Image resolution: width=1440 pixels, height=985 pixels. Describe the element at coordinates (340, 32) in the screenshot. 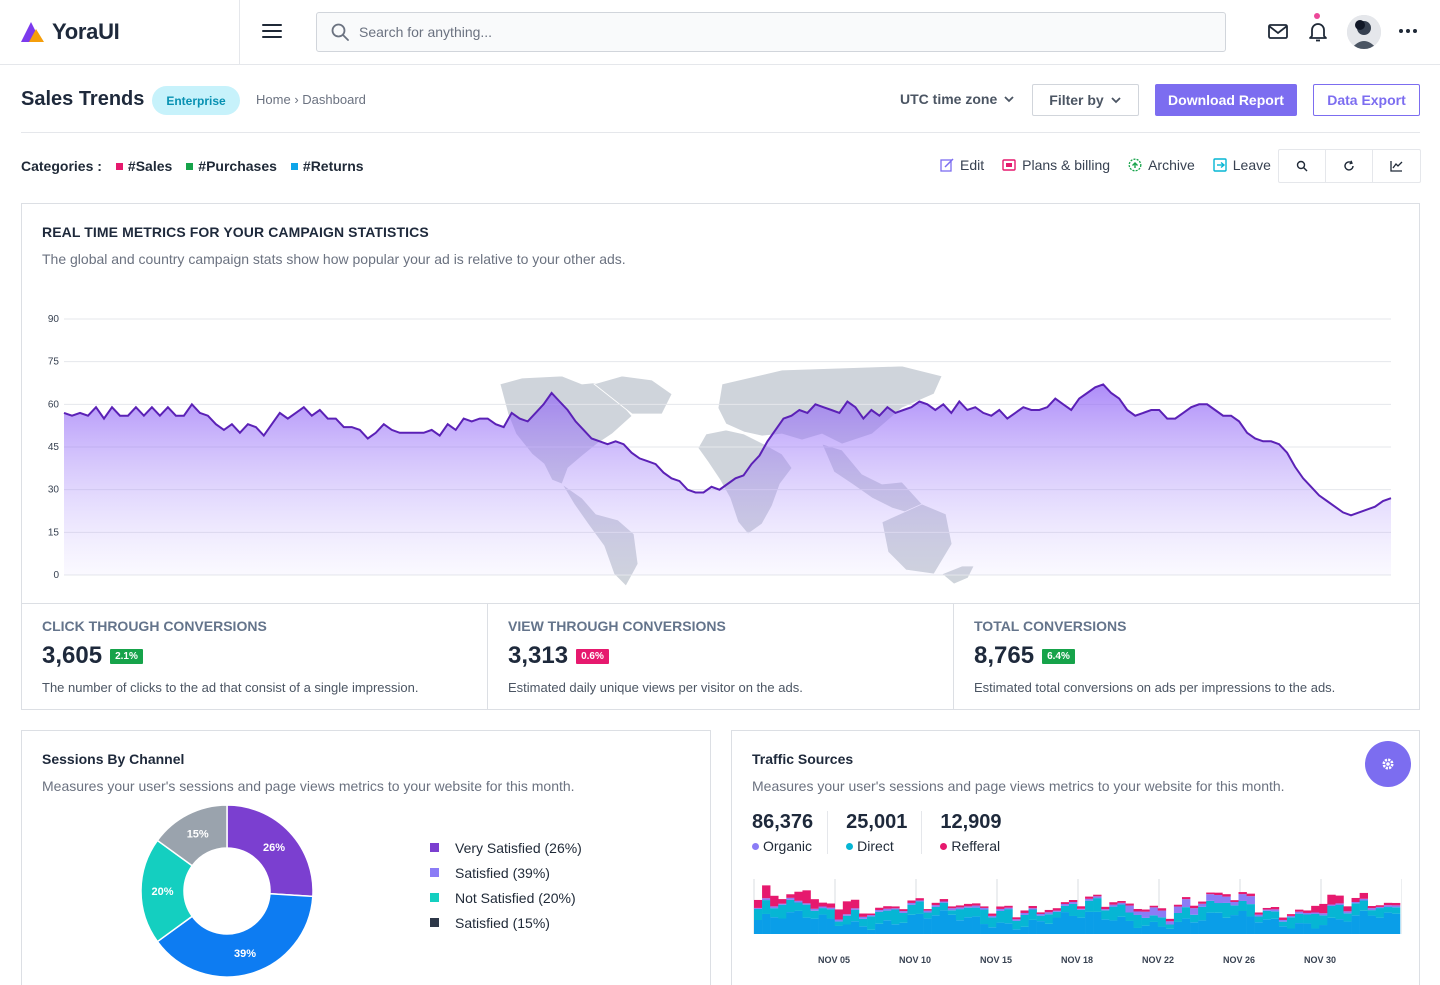

I see `search-icon` at that location.